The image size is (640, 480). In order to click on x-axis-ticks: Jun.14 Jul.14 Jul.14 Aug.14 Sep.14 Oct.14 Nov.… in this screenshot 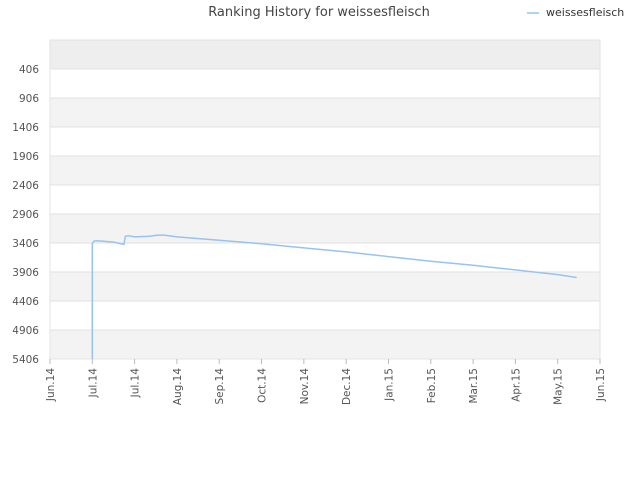, I will do `click(326, 382)`.